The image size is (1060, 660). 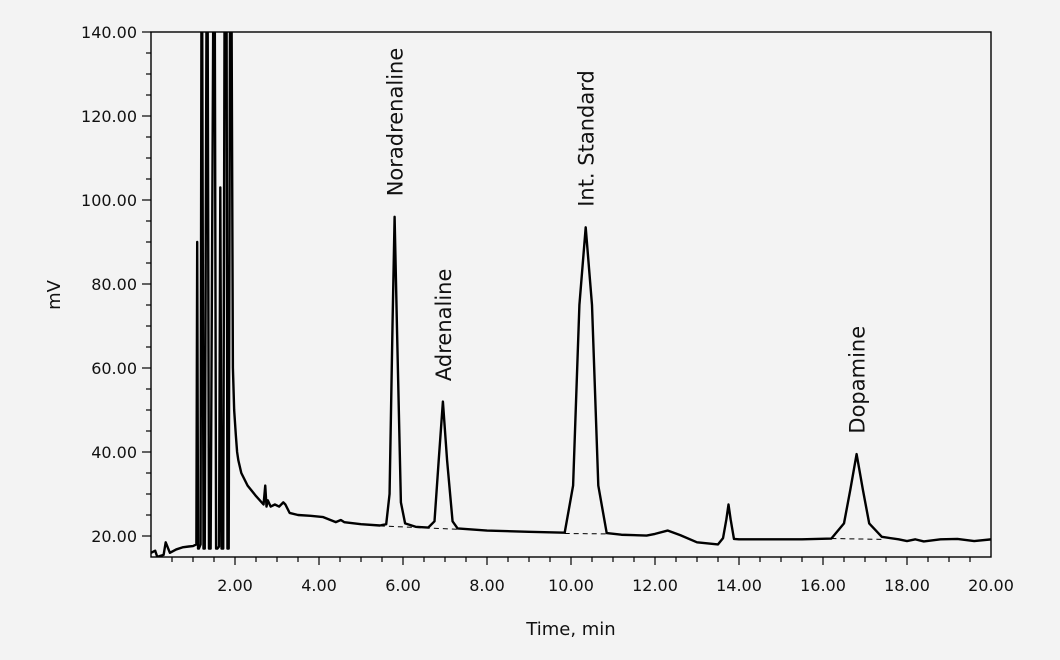 I want to click on y-tick-label: 60.00, so click(x=114, y=368).